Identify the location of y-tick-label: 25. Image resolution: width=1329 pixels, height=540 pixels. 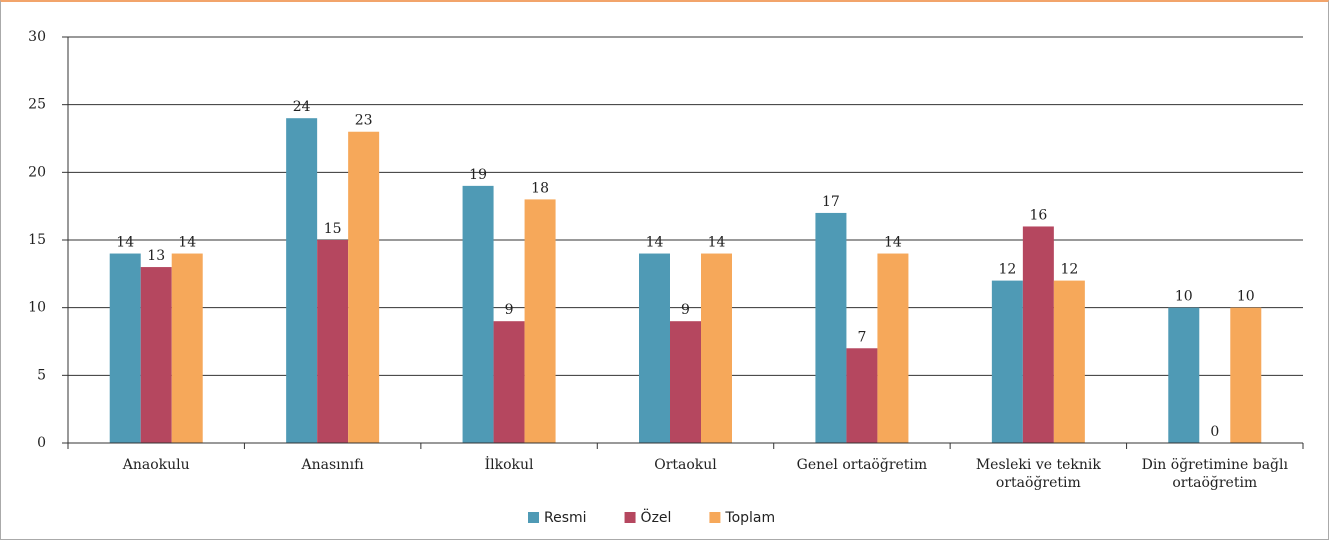
(37, 105).